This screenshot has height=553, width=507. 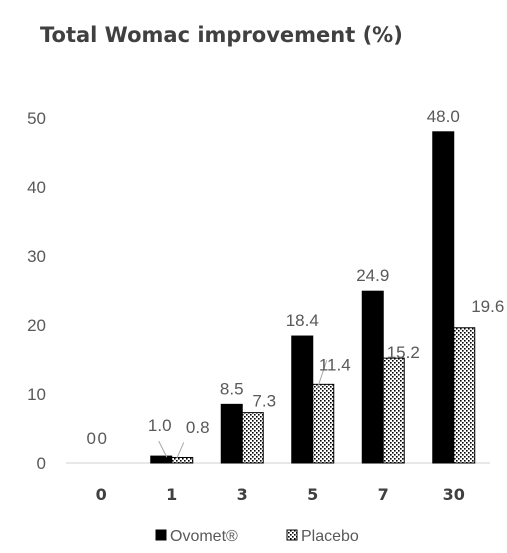 What do you see at coordinates (487, 306) in the screenshot?
I see `data-label-placebo: 19.6` at bounding box center [487, 306].